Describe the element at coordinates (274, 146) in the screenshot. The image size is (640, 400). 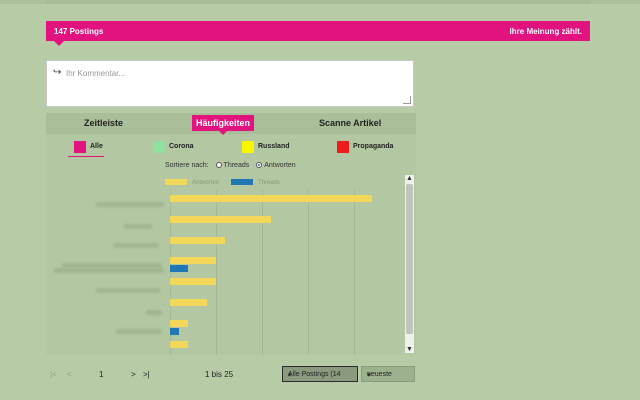
I see `category-label: Russland` at that location.